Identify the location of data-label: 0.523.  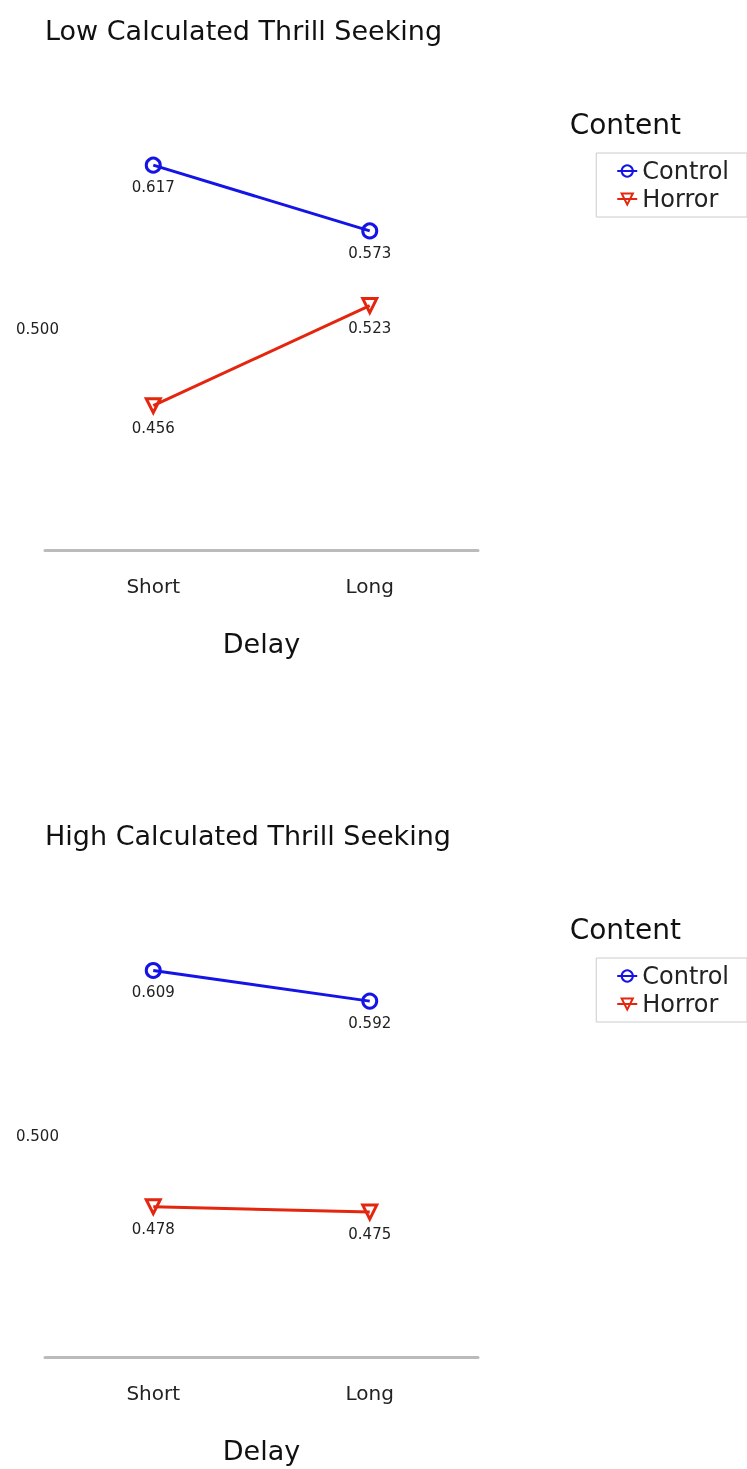
(370, 327).